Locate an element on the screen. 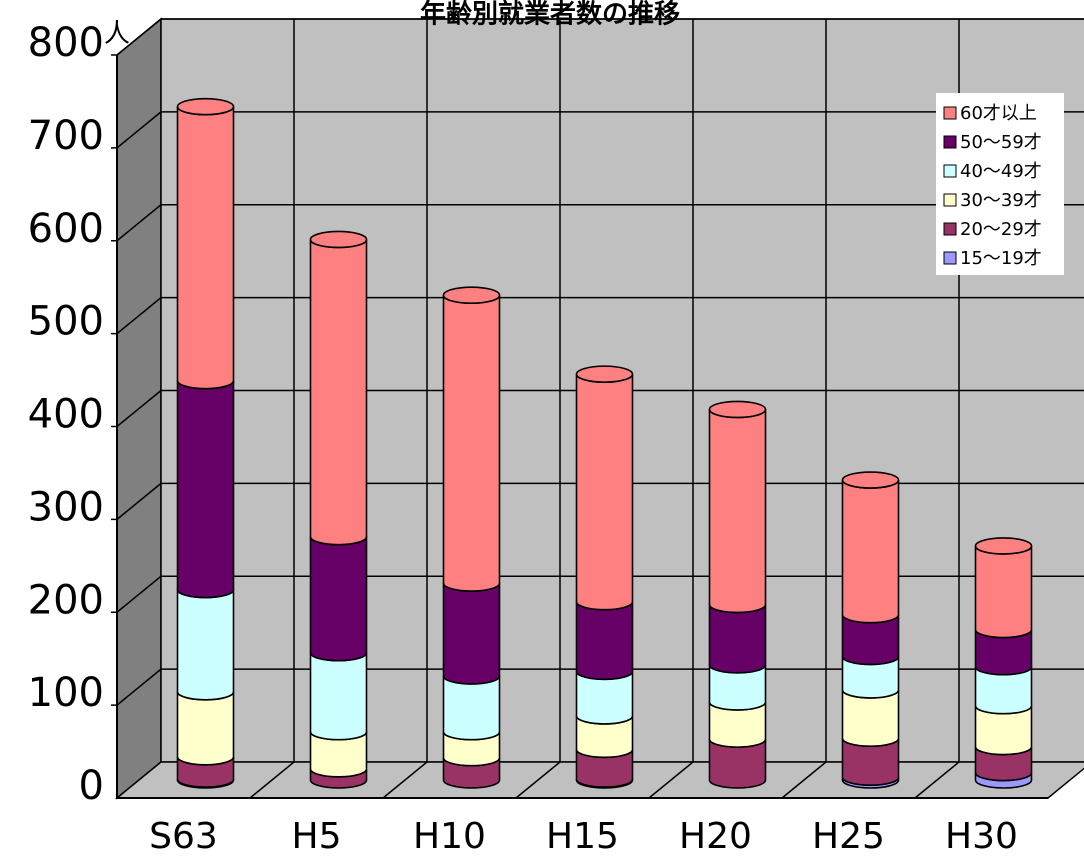 Image resolution: width=1084 pixels, height=867 pixels. x-tick-label: H10 is located at coordinates (449, 836).